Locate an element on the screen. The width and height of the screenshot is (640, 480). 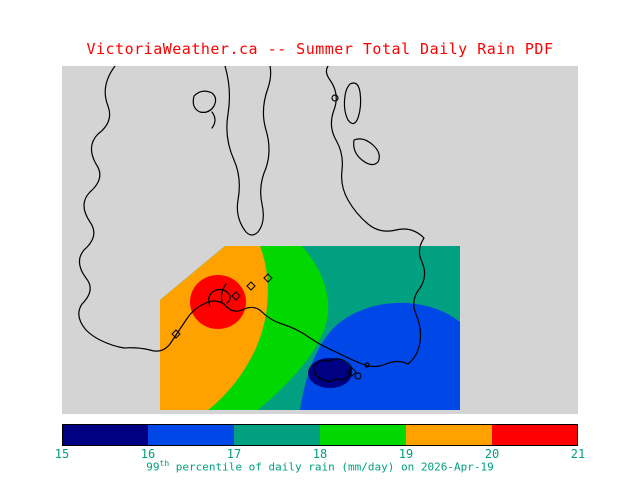
colorbar-tick-label: 15 is located at coordinates (62, 454).